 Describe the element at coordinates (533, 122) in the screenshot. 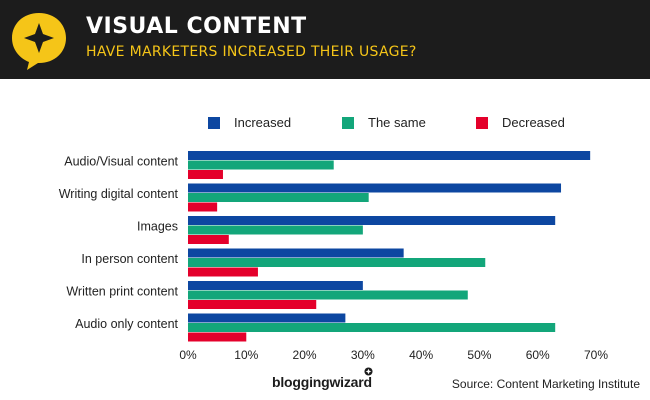

I see `legend-label-decreased: Decreased` at that location.